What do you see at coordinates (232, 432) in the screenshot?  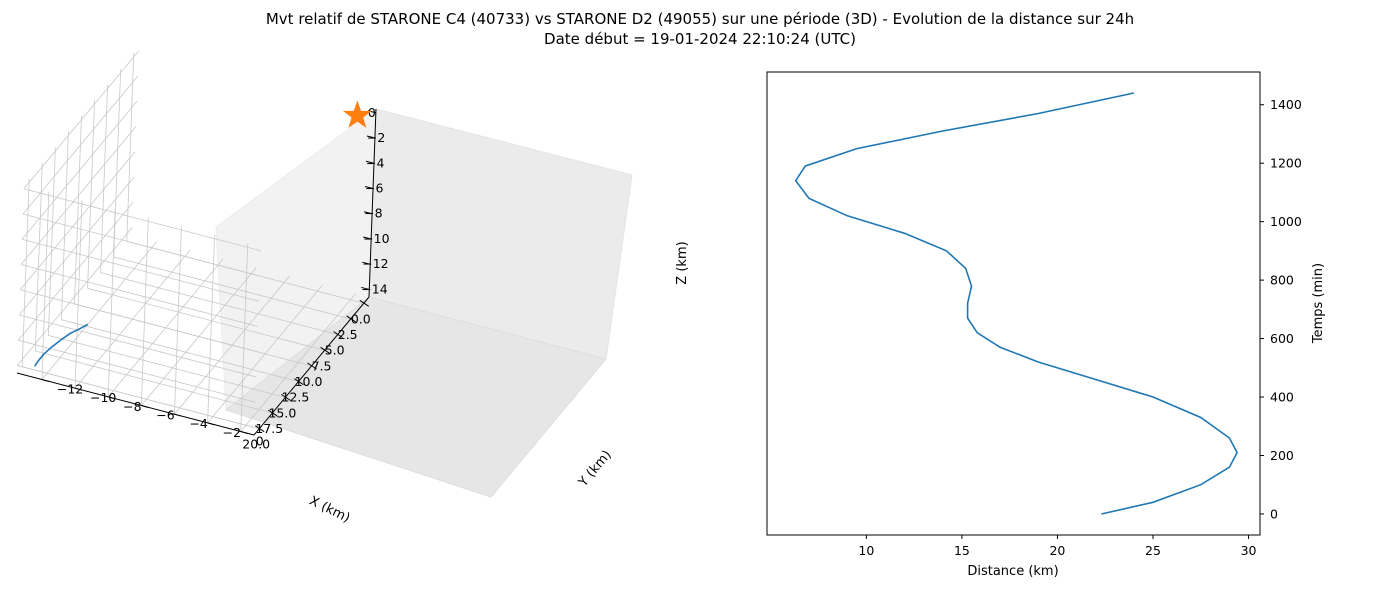 I see `y-tick-label: −2` at bounding box center [232, 432].